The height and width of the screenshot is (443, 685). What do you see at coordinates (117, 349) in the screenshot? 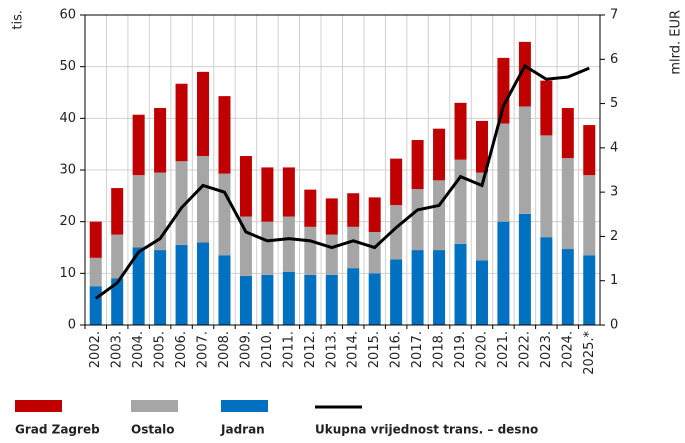
I see `x-tick-label: 2003.` at bounding box center [117, 349].